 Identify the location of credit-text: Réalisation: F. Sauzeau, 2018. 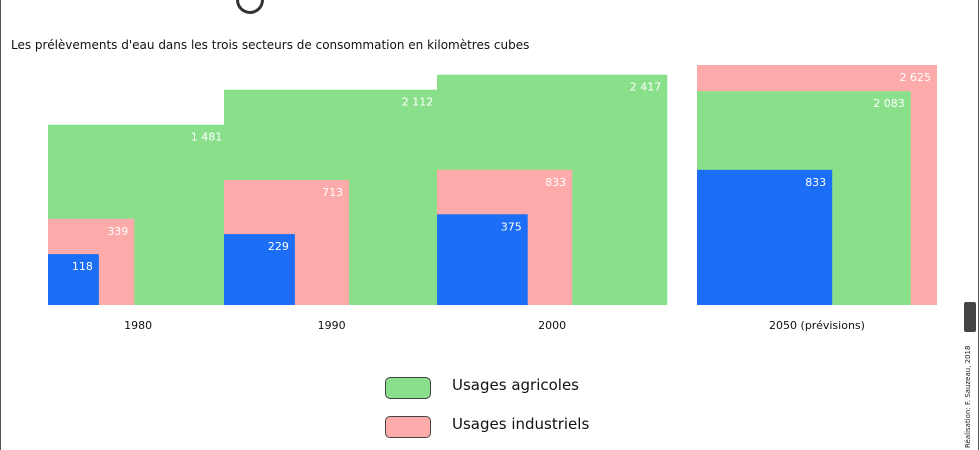
(968, 396).